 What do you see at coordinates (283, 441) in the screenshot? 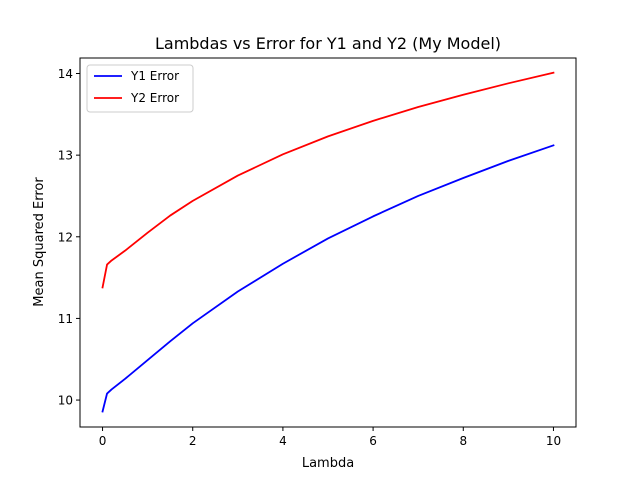
I see `x-tick-label: 4` at bounding box center [283, 441].